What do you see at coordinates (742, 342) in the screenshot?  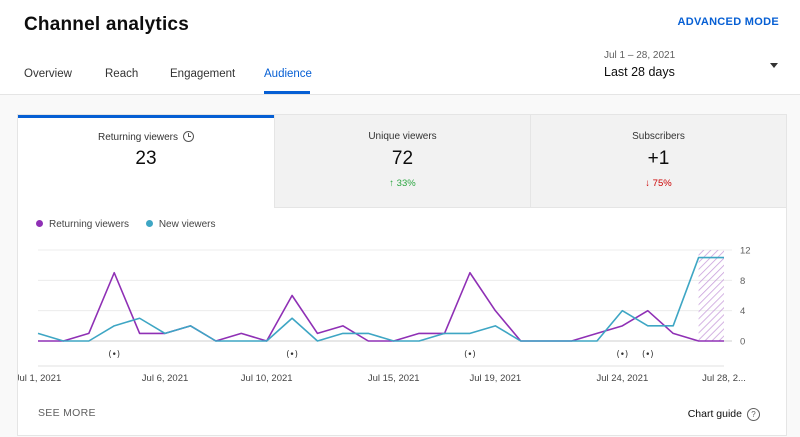 I see `y-tick-label: 0` at bounding box center [742, 342].